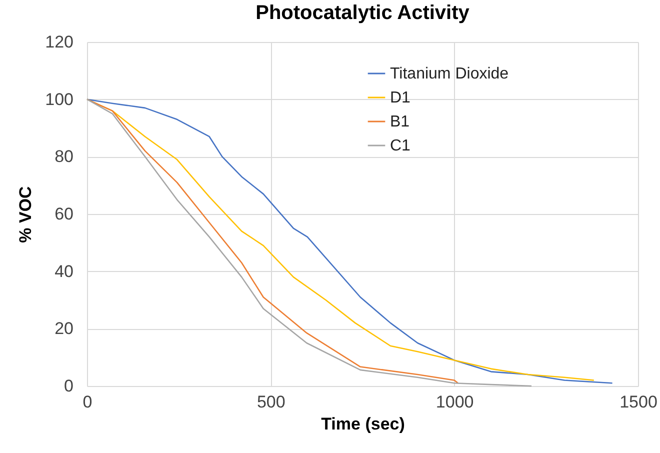 This screenshot has height=453, width=660. I want to click on legend-label: D1, so click(400, 98).